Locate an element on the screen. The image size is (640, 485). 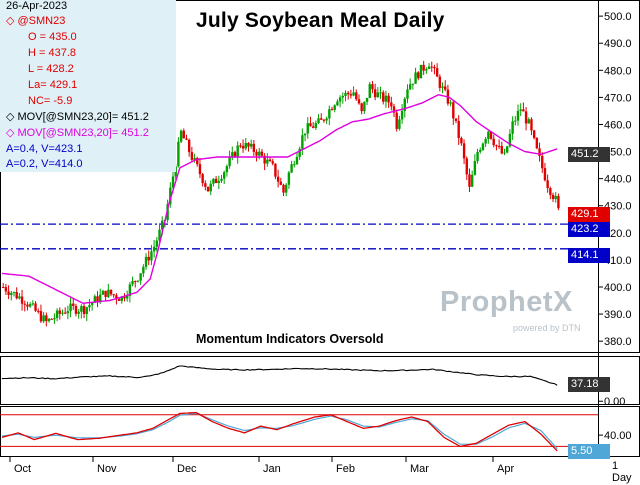
month-label: Nov is located at coordinates (107, 469).